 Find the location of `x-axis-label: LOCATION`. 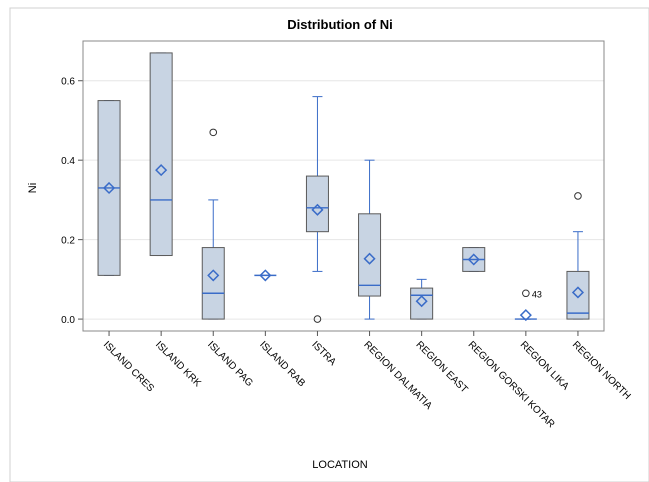

x-axis-label: LOCATION is located at coordinates (339, 465).